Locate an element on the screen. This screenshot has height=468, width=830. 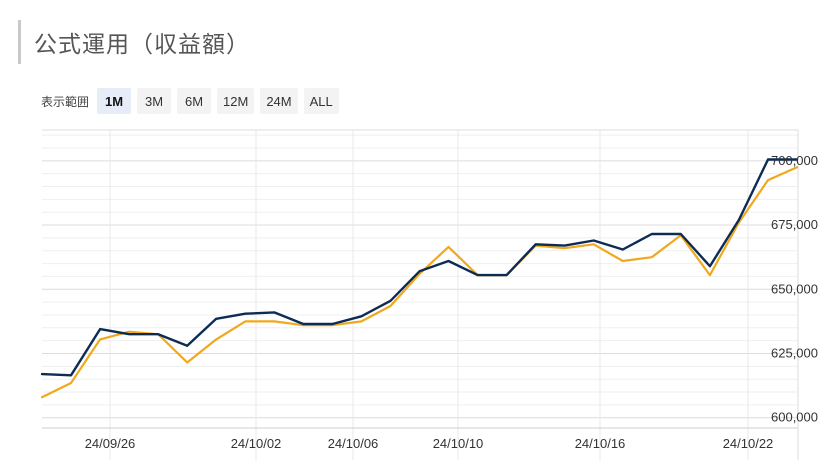
x-tick-label: 24/10/02 is located at coordinates (256, 443).